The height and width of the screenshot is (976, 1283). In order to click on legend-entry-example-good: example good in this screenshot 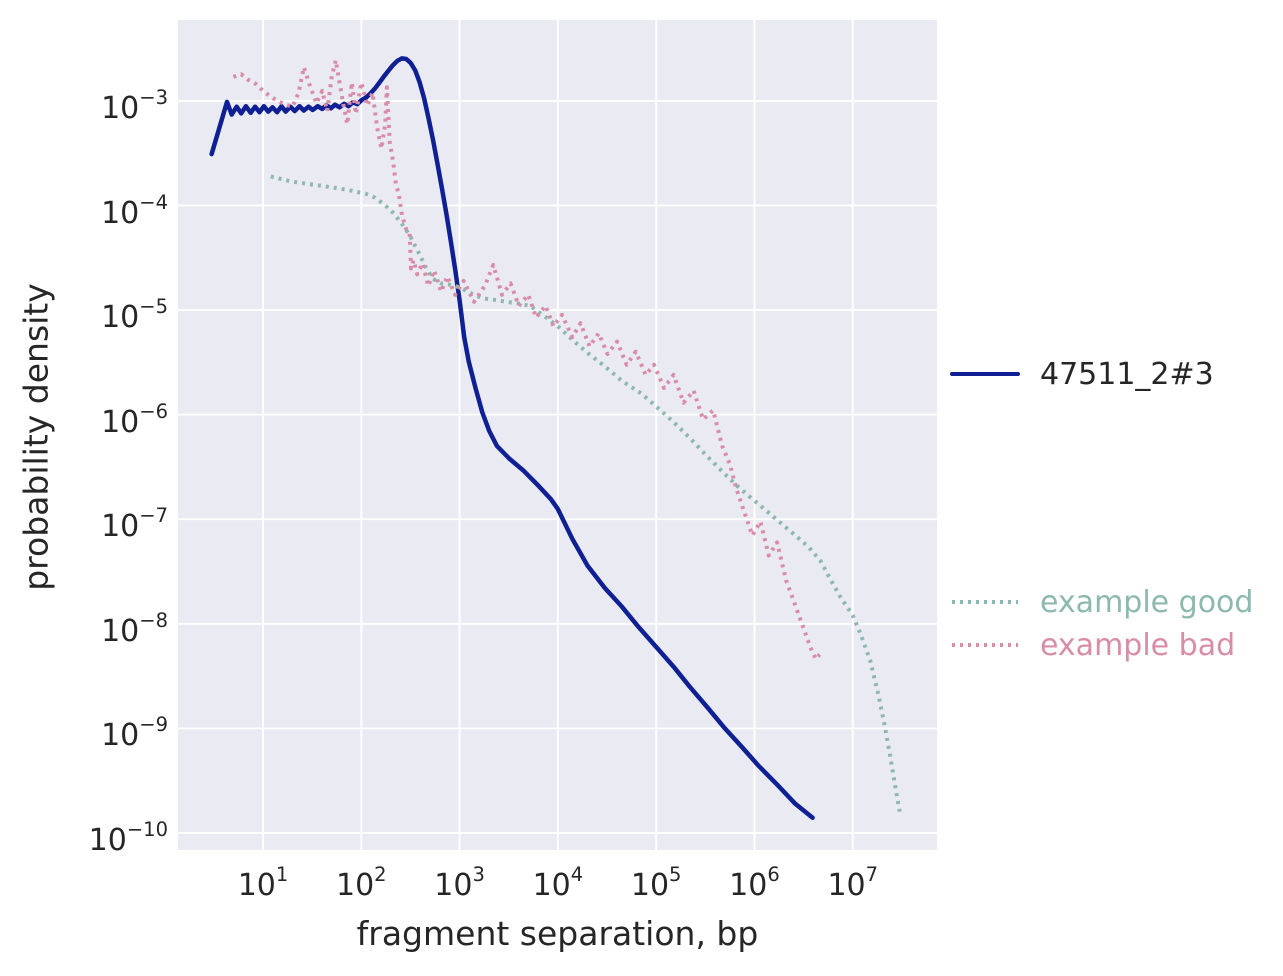, I will do `click(1101, 602)`.